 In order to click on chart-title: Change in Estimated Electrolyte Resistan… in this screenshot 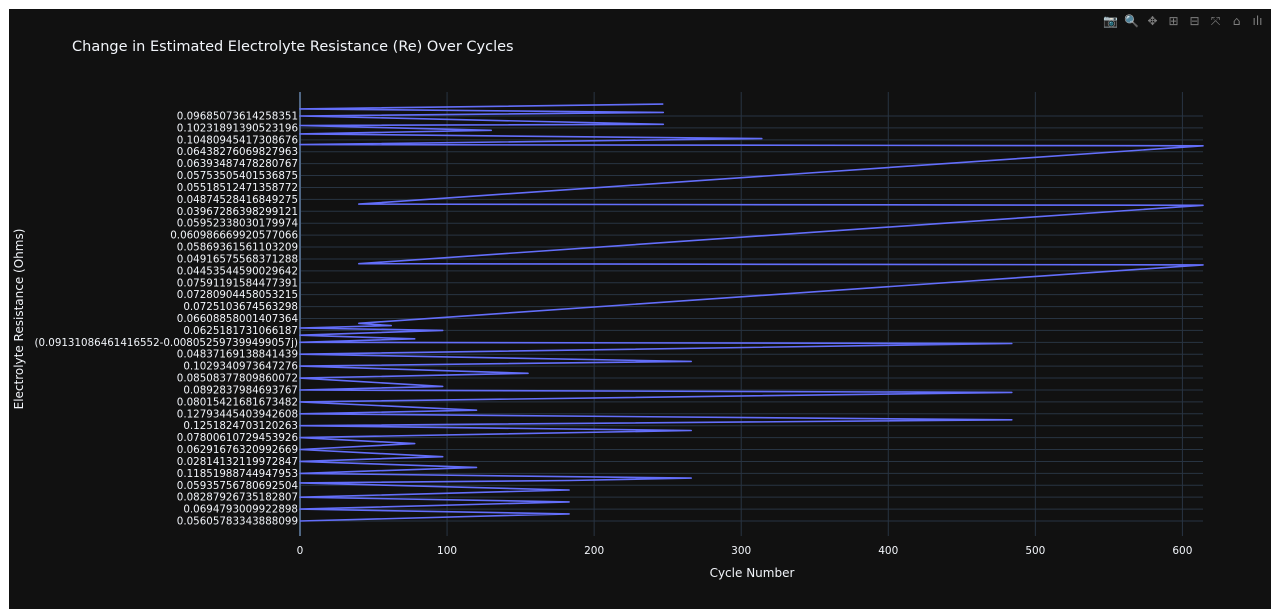, I will do `click(293, 47)`.